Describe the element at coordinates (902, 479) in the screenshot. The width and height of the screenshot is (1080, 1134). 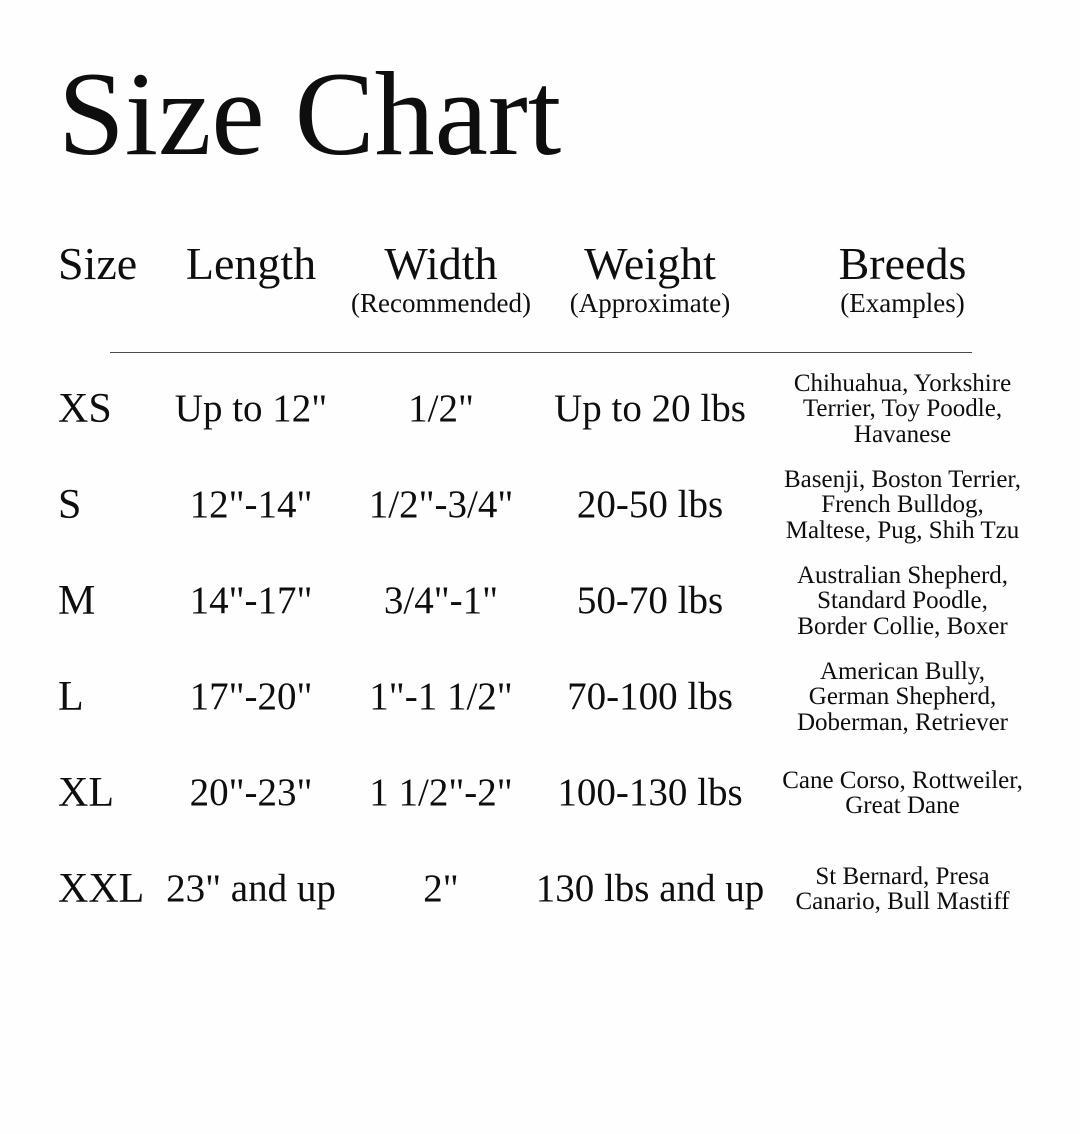
I see `breeds-line: Basenji, Boston Terrier,` at that location.